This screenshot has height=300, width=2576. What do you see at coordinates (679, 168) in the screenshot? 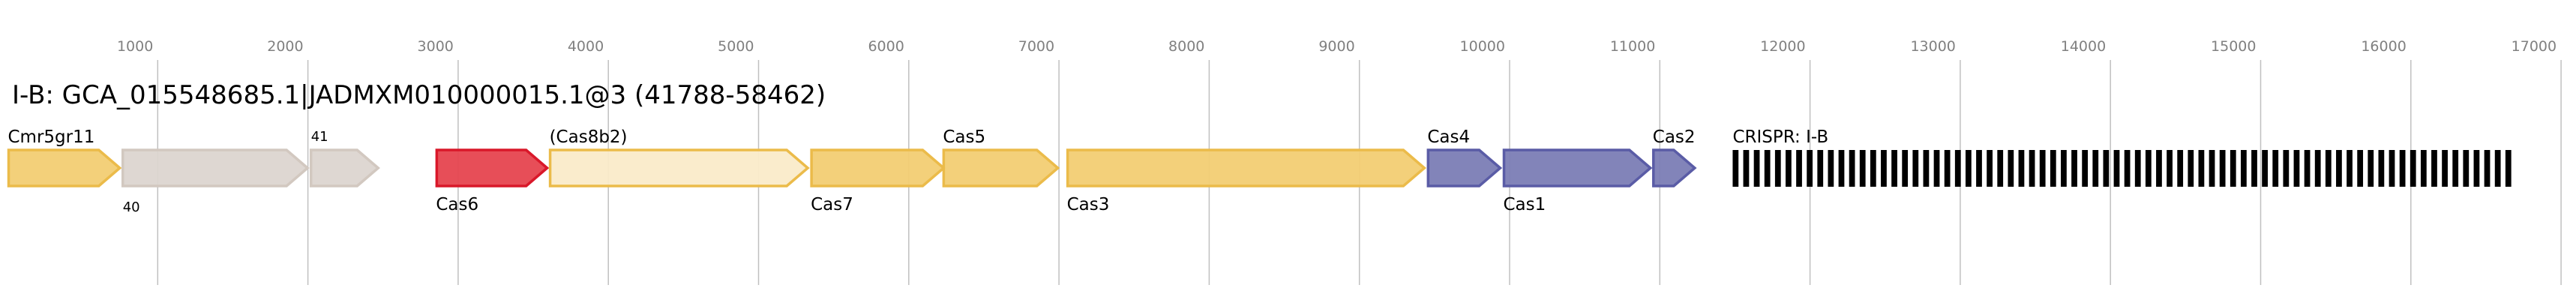
I see `gene-arrow-cas8b2` at bounding box center [679, 168].